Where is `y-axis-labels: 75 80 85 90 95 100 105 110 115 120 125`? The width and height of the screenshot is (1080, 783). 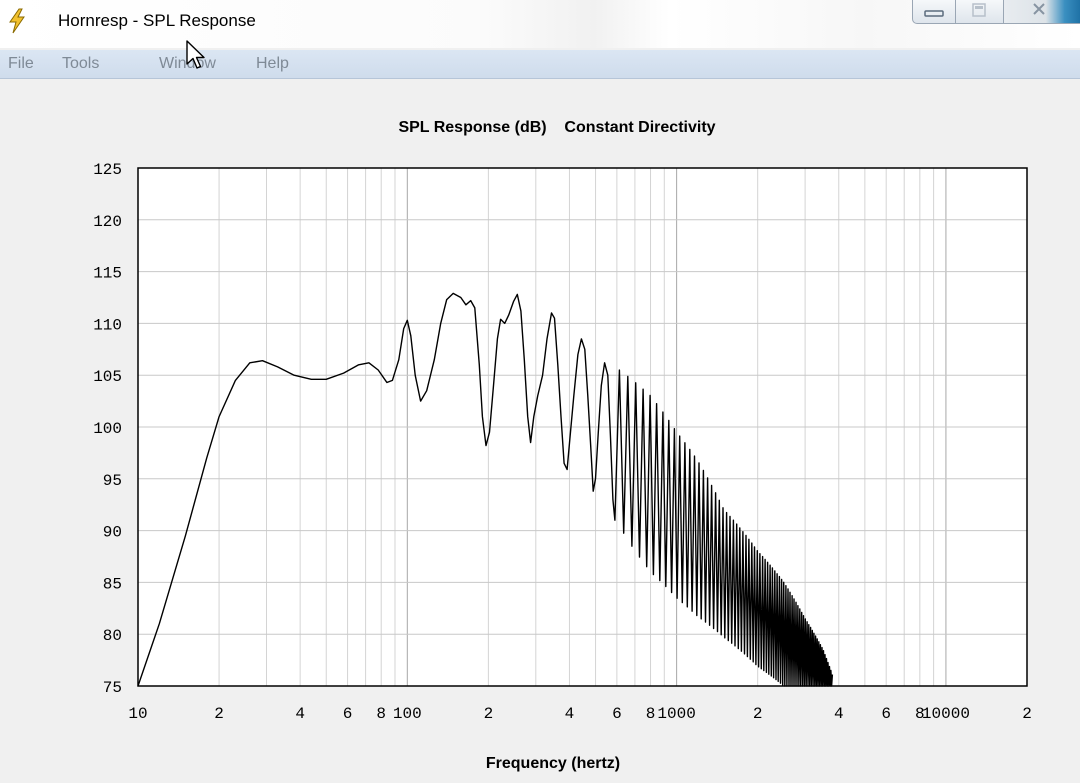 y-axis-labels: 75 80 85 90 95 100 105 110 115 120 125 is located at coordinates (107, 429).